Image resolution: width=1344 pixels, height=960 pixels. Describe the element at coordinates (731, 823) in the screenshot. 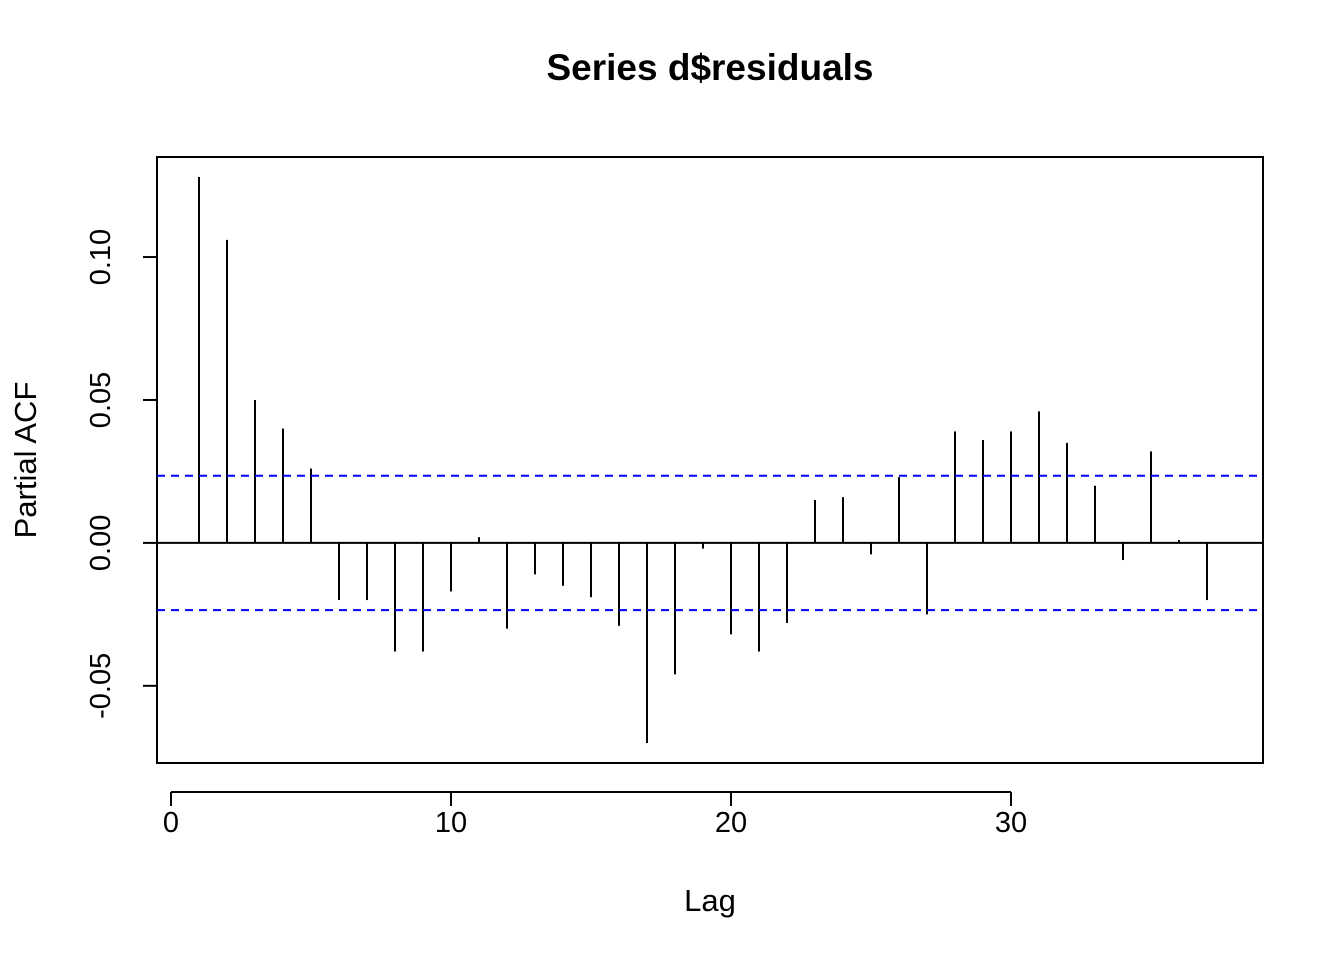

I see `x-tick-label: 20` at that location.